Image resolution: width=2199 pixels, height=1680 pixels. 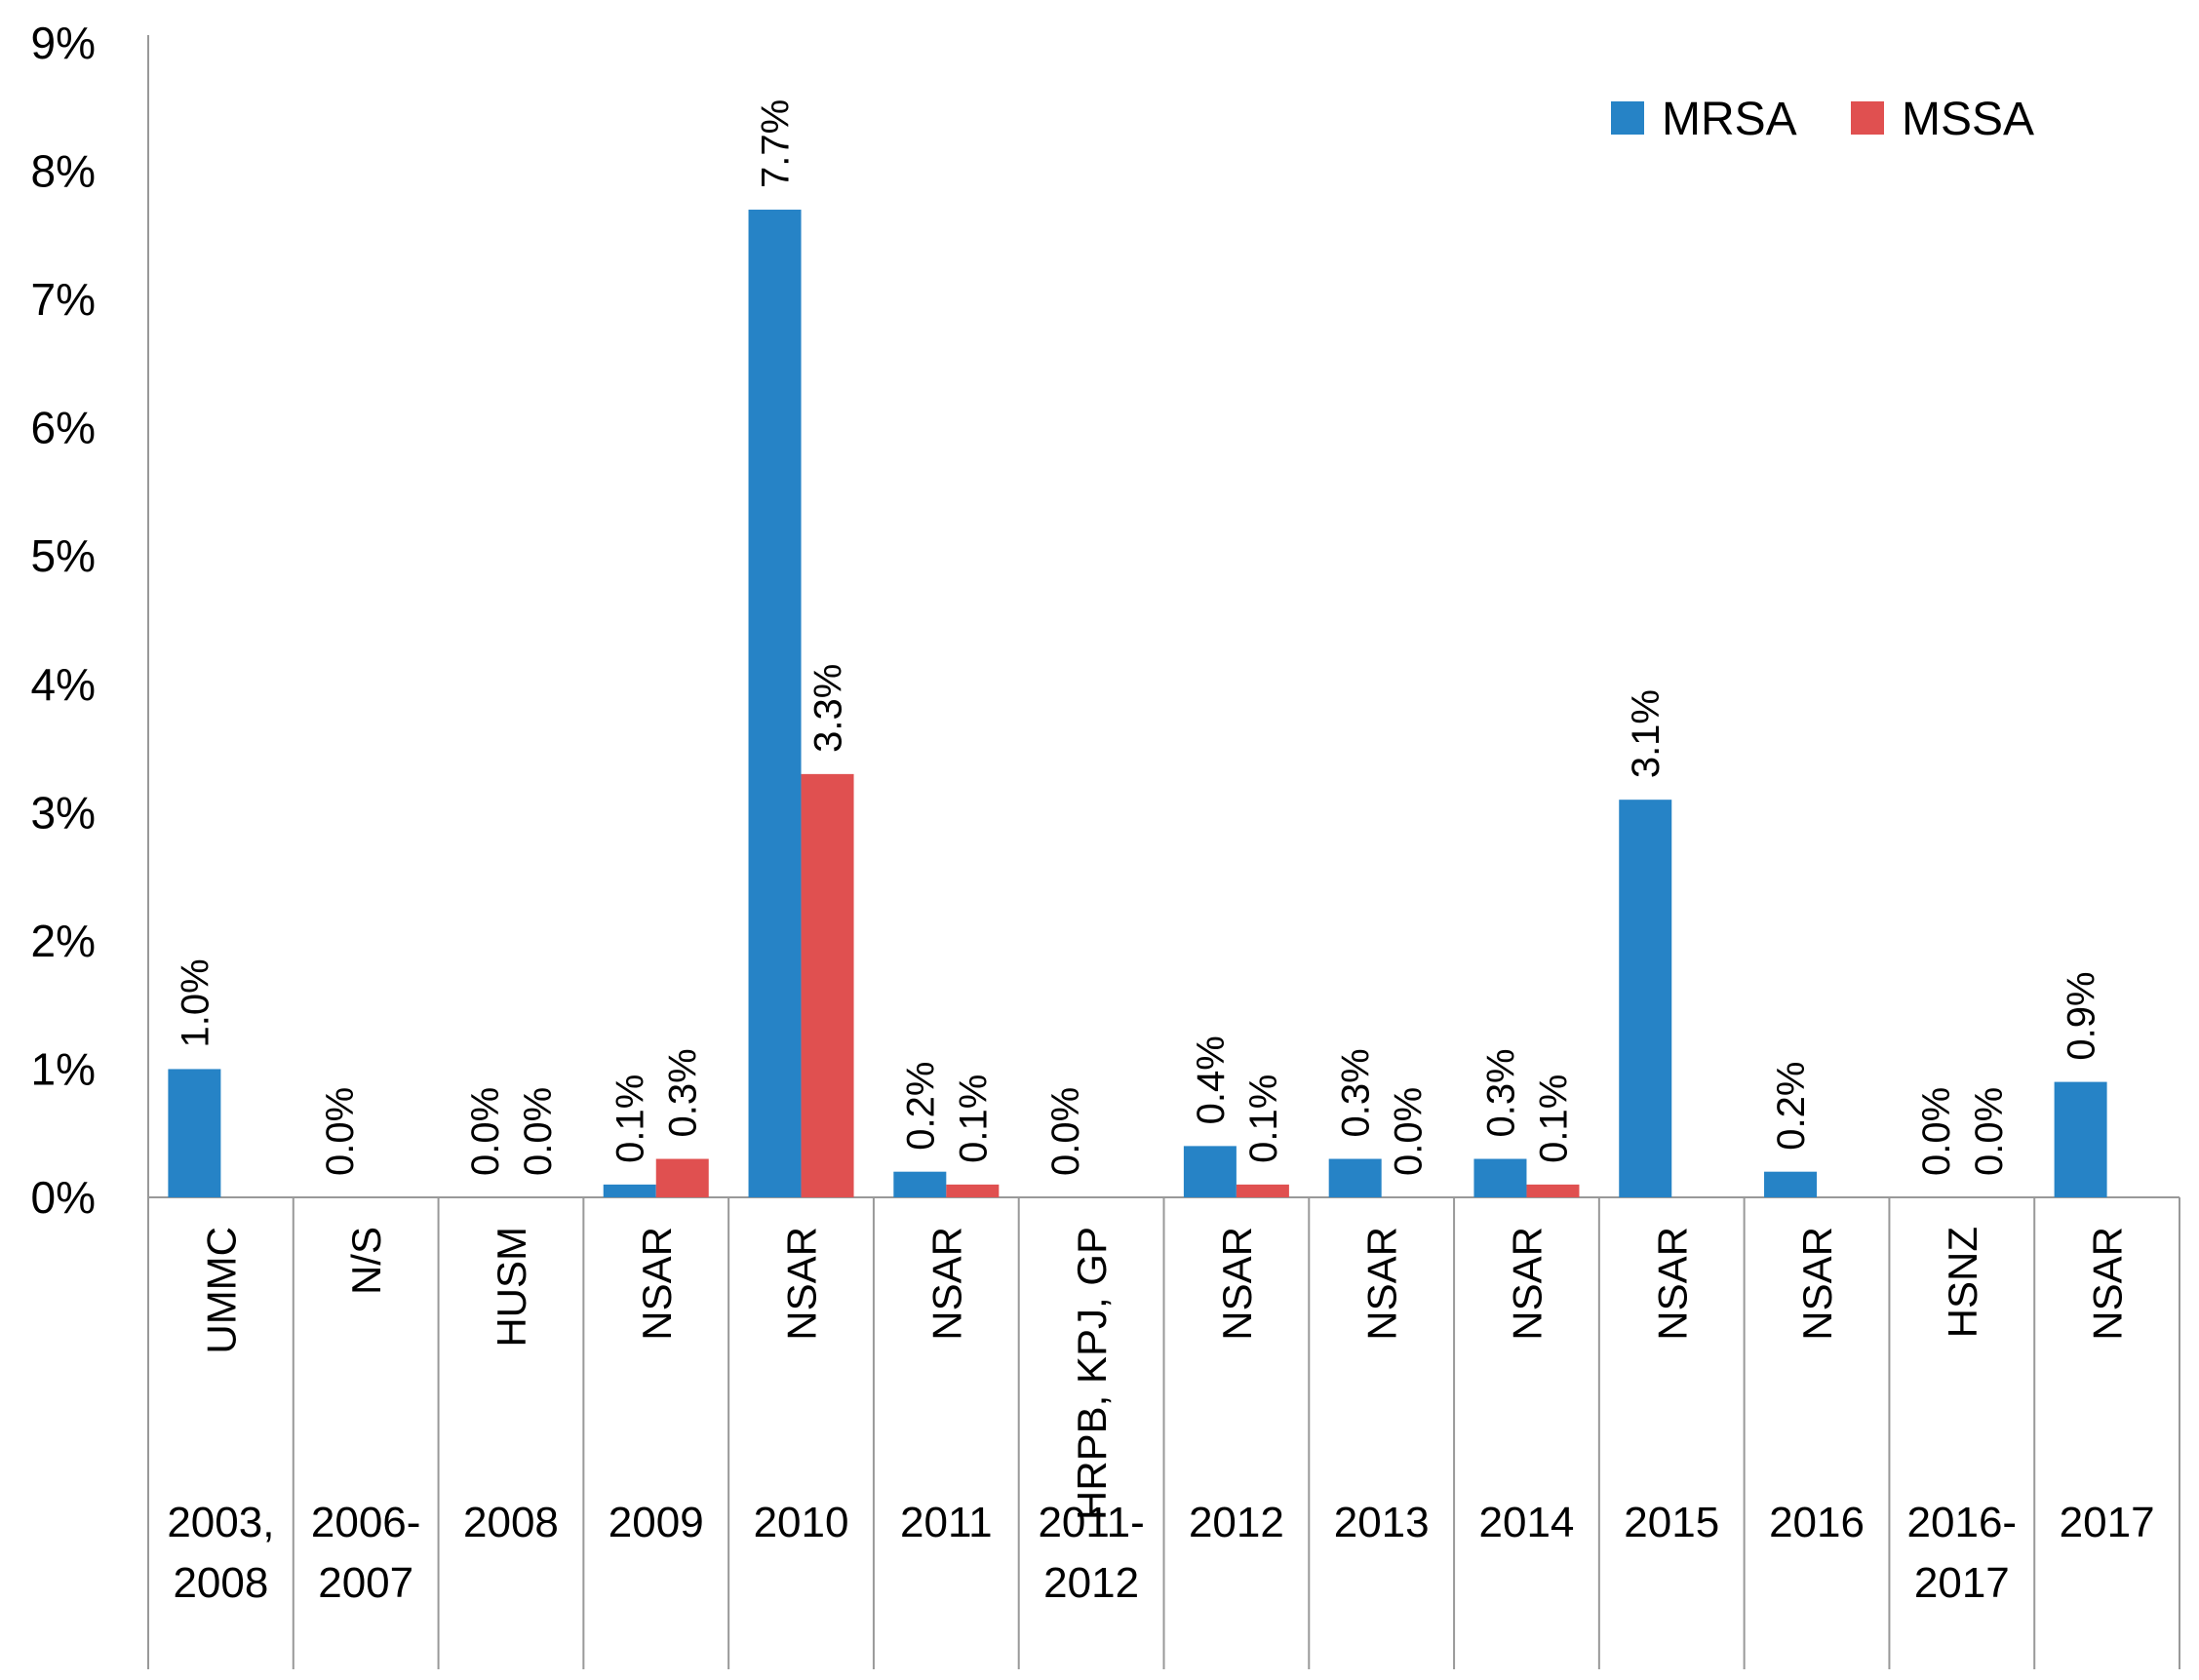 What do you see at coordinates (220, 1522) in the screenshot?
I see `category-year-line: 2003,` at bounding box center [220, 1522].